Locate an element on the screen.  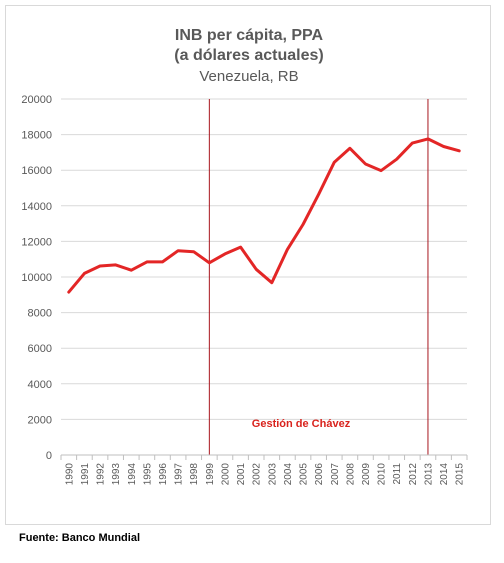
x-tick-label: 1994 is located at coordinates (132, 474).